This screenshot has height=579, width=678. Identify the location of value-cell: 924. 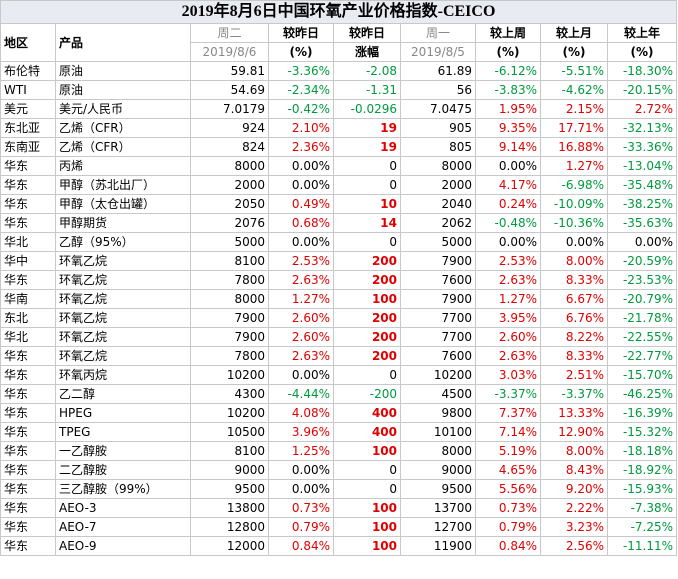
(229, 128).